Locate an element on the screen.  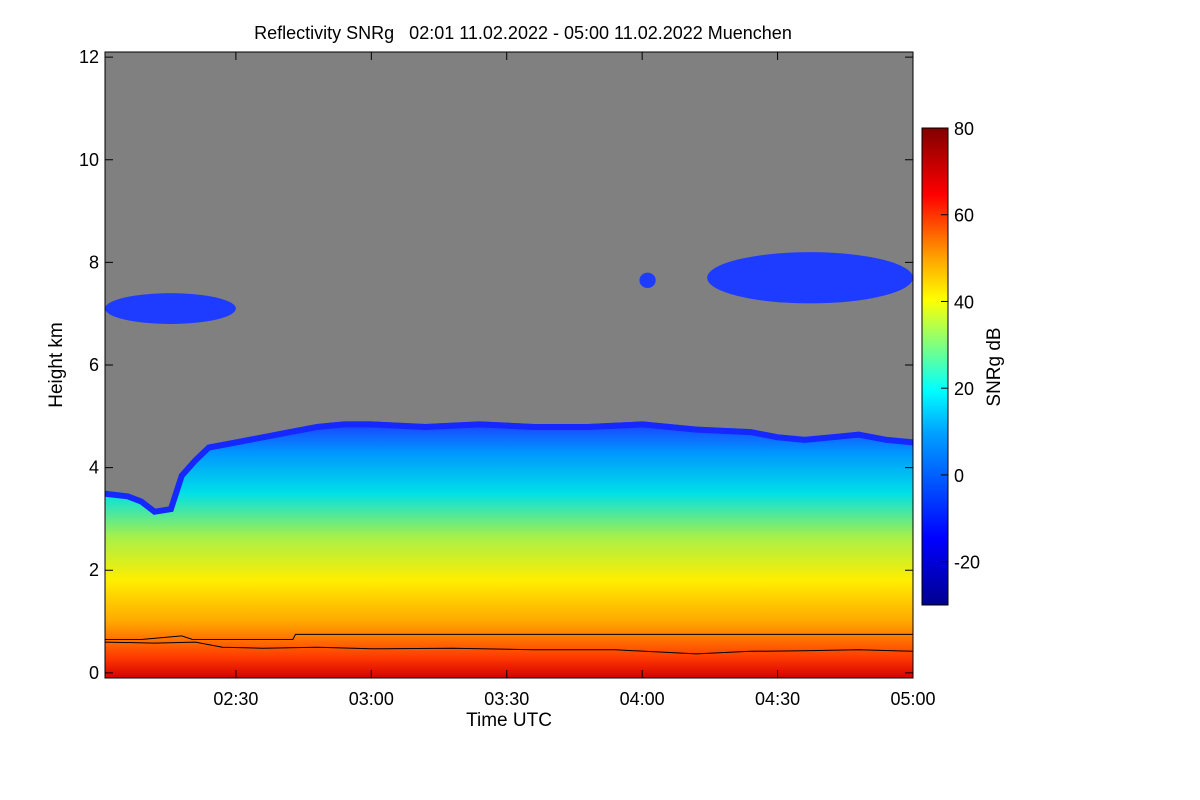
x-tick-label: 03:30 is located at coordinates (506, 699).